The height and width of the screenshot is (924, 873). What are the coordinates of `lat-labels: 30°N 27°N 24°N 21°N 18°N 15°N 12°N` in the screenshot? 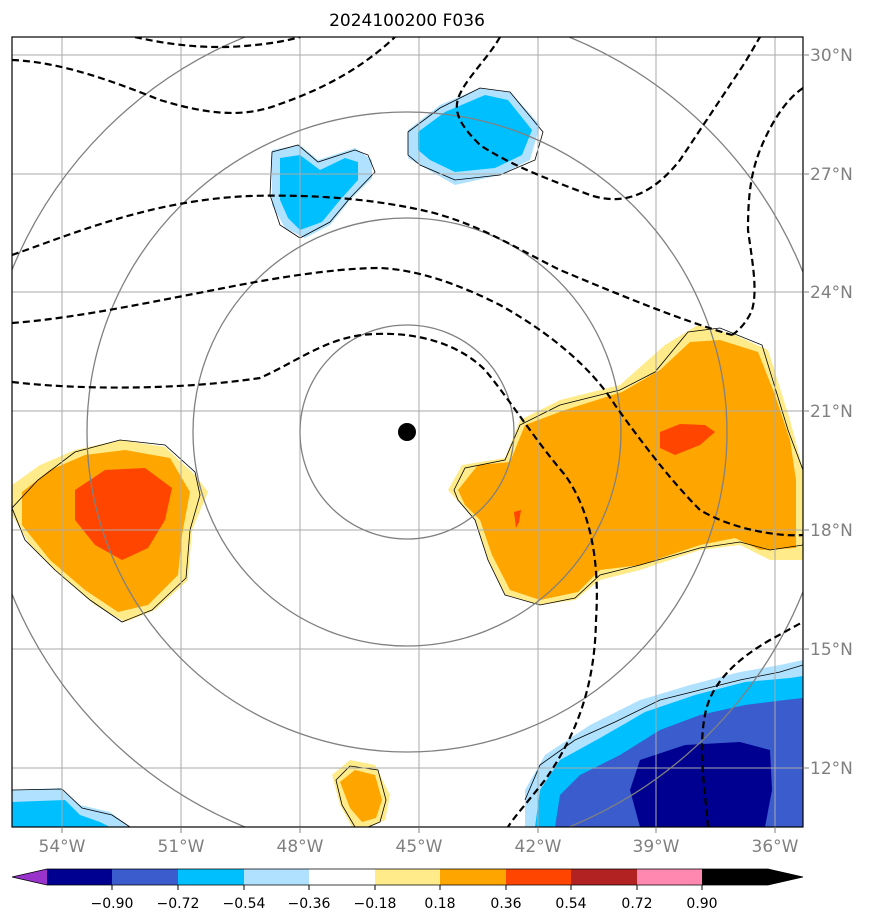 It's located at (828, 412).